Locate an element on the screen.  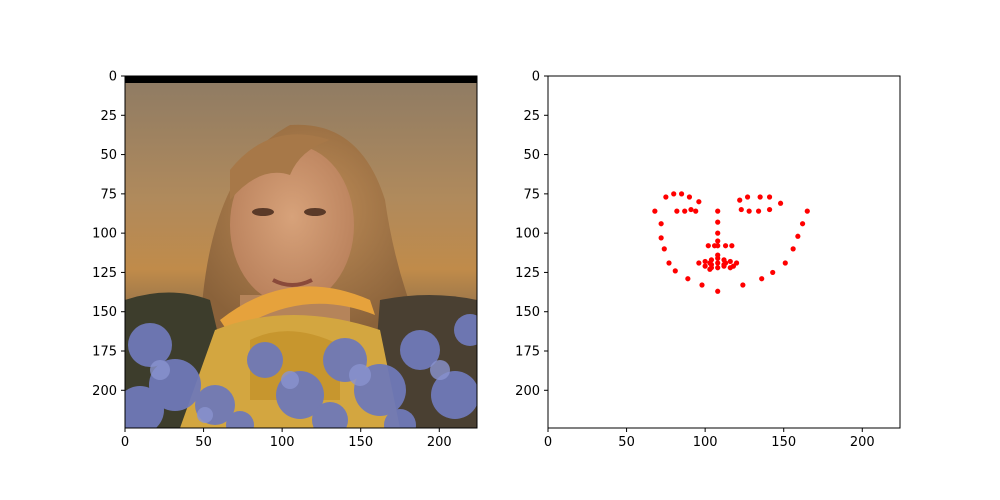
landmark-y-tick-label: 175 is located at coordinates (527, 352).